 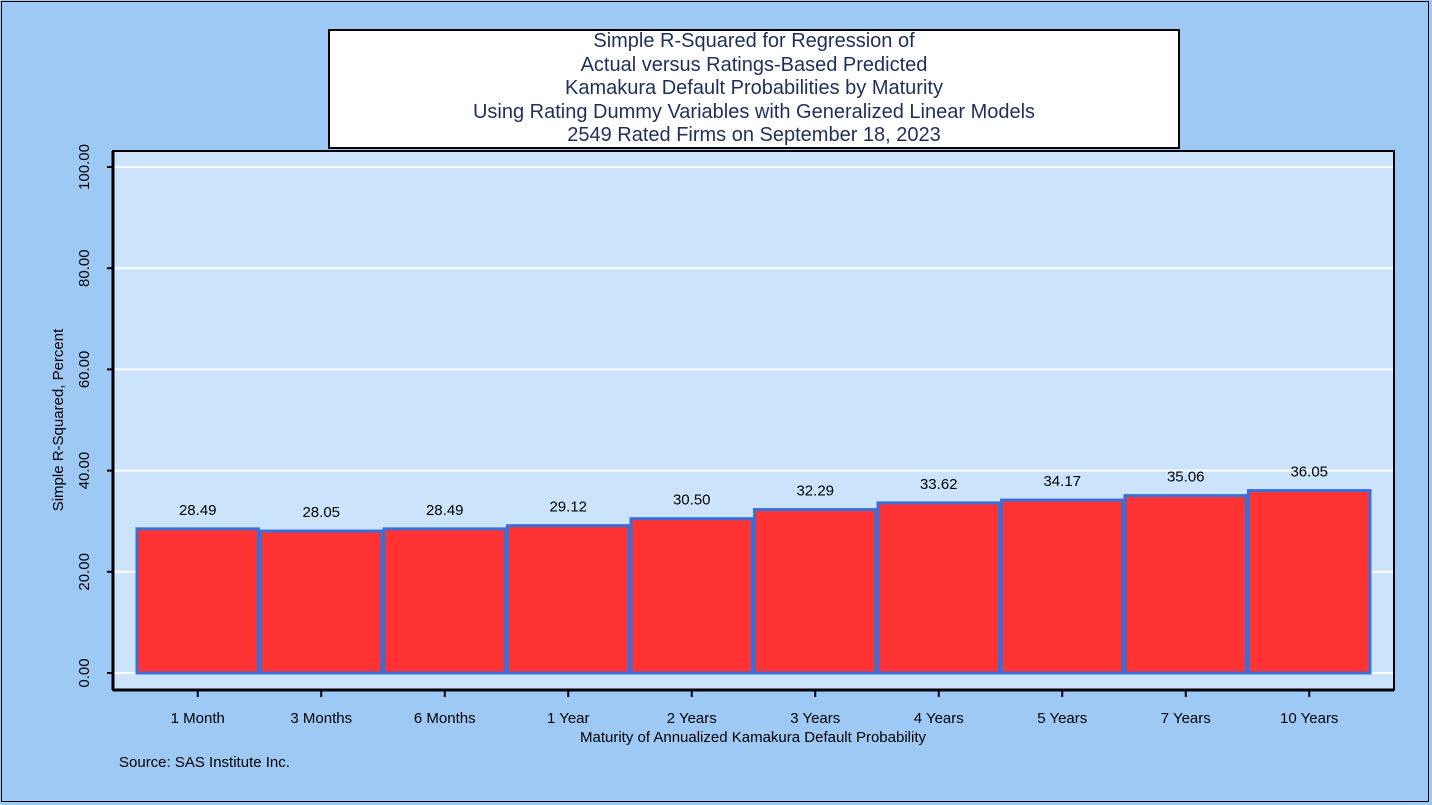 What do you see at coordinates (84, 672) in the screenshot?
I see `y-tick-label: 0.00` at bounding box center [84, 672].